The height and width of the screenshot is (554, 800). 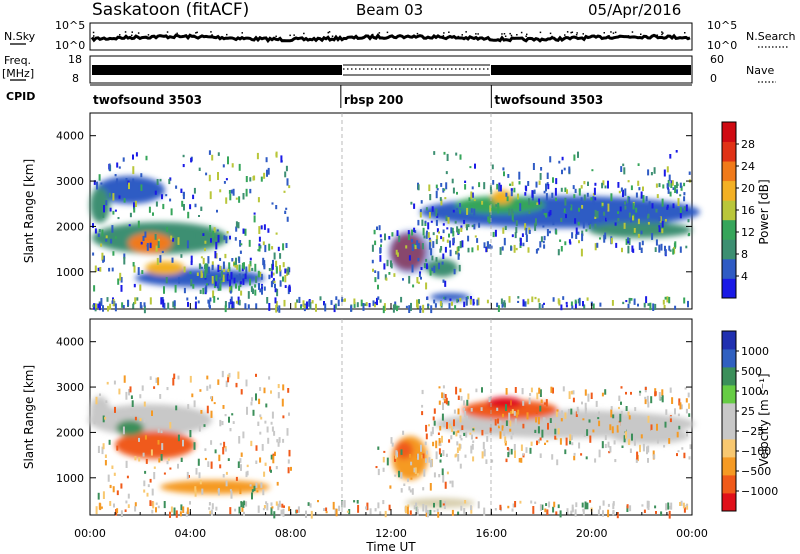 What do you see at coordinates (748, 232) in the screenshot?
I see `colorbar-tick-label: 12` at bounding box center [748, 232].